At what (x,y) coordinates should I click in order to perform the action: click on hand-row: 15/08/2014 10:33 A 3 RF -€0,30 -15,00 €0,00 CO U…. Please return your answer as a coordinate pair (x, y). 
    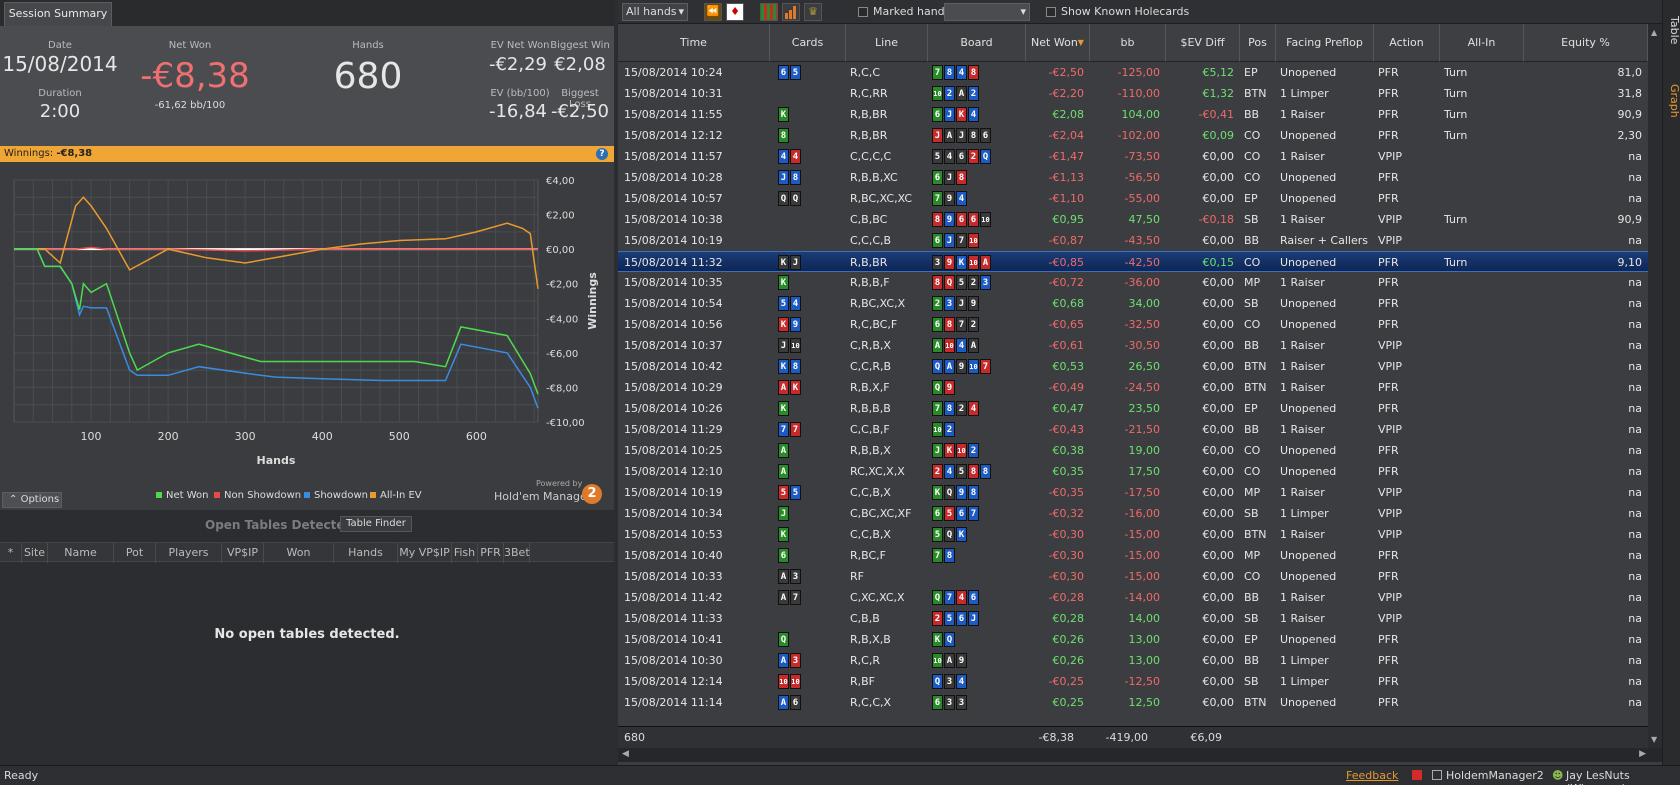
    Looking at the image, I should click on (1133, 576).